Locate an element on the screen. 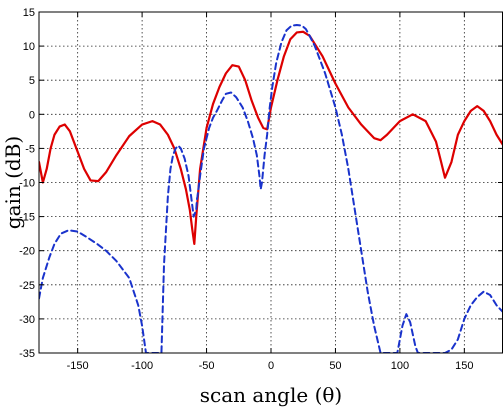 The image size is (503, 411). x-tick-label: 150 is located at coordinates (464, 366).